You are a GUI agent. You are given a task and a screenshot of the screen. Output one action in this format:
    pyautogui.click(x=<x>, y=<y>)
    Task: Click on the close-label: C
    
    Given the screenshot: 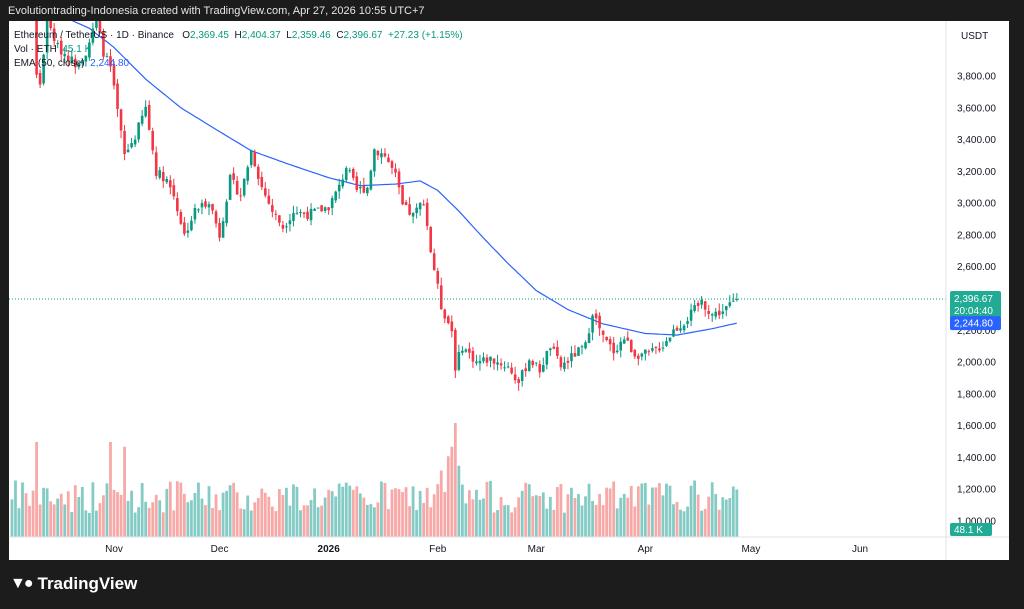 What is the action you would take?
    pyautogui.click(x=340, y=35)
    